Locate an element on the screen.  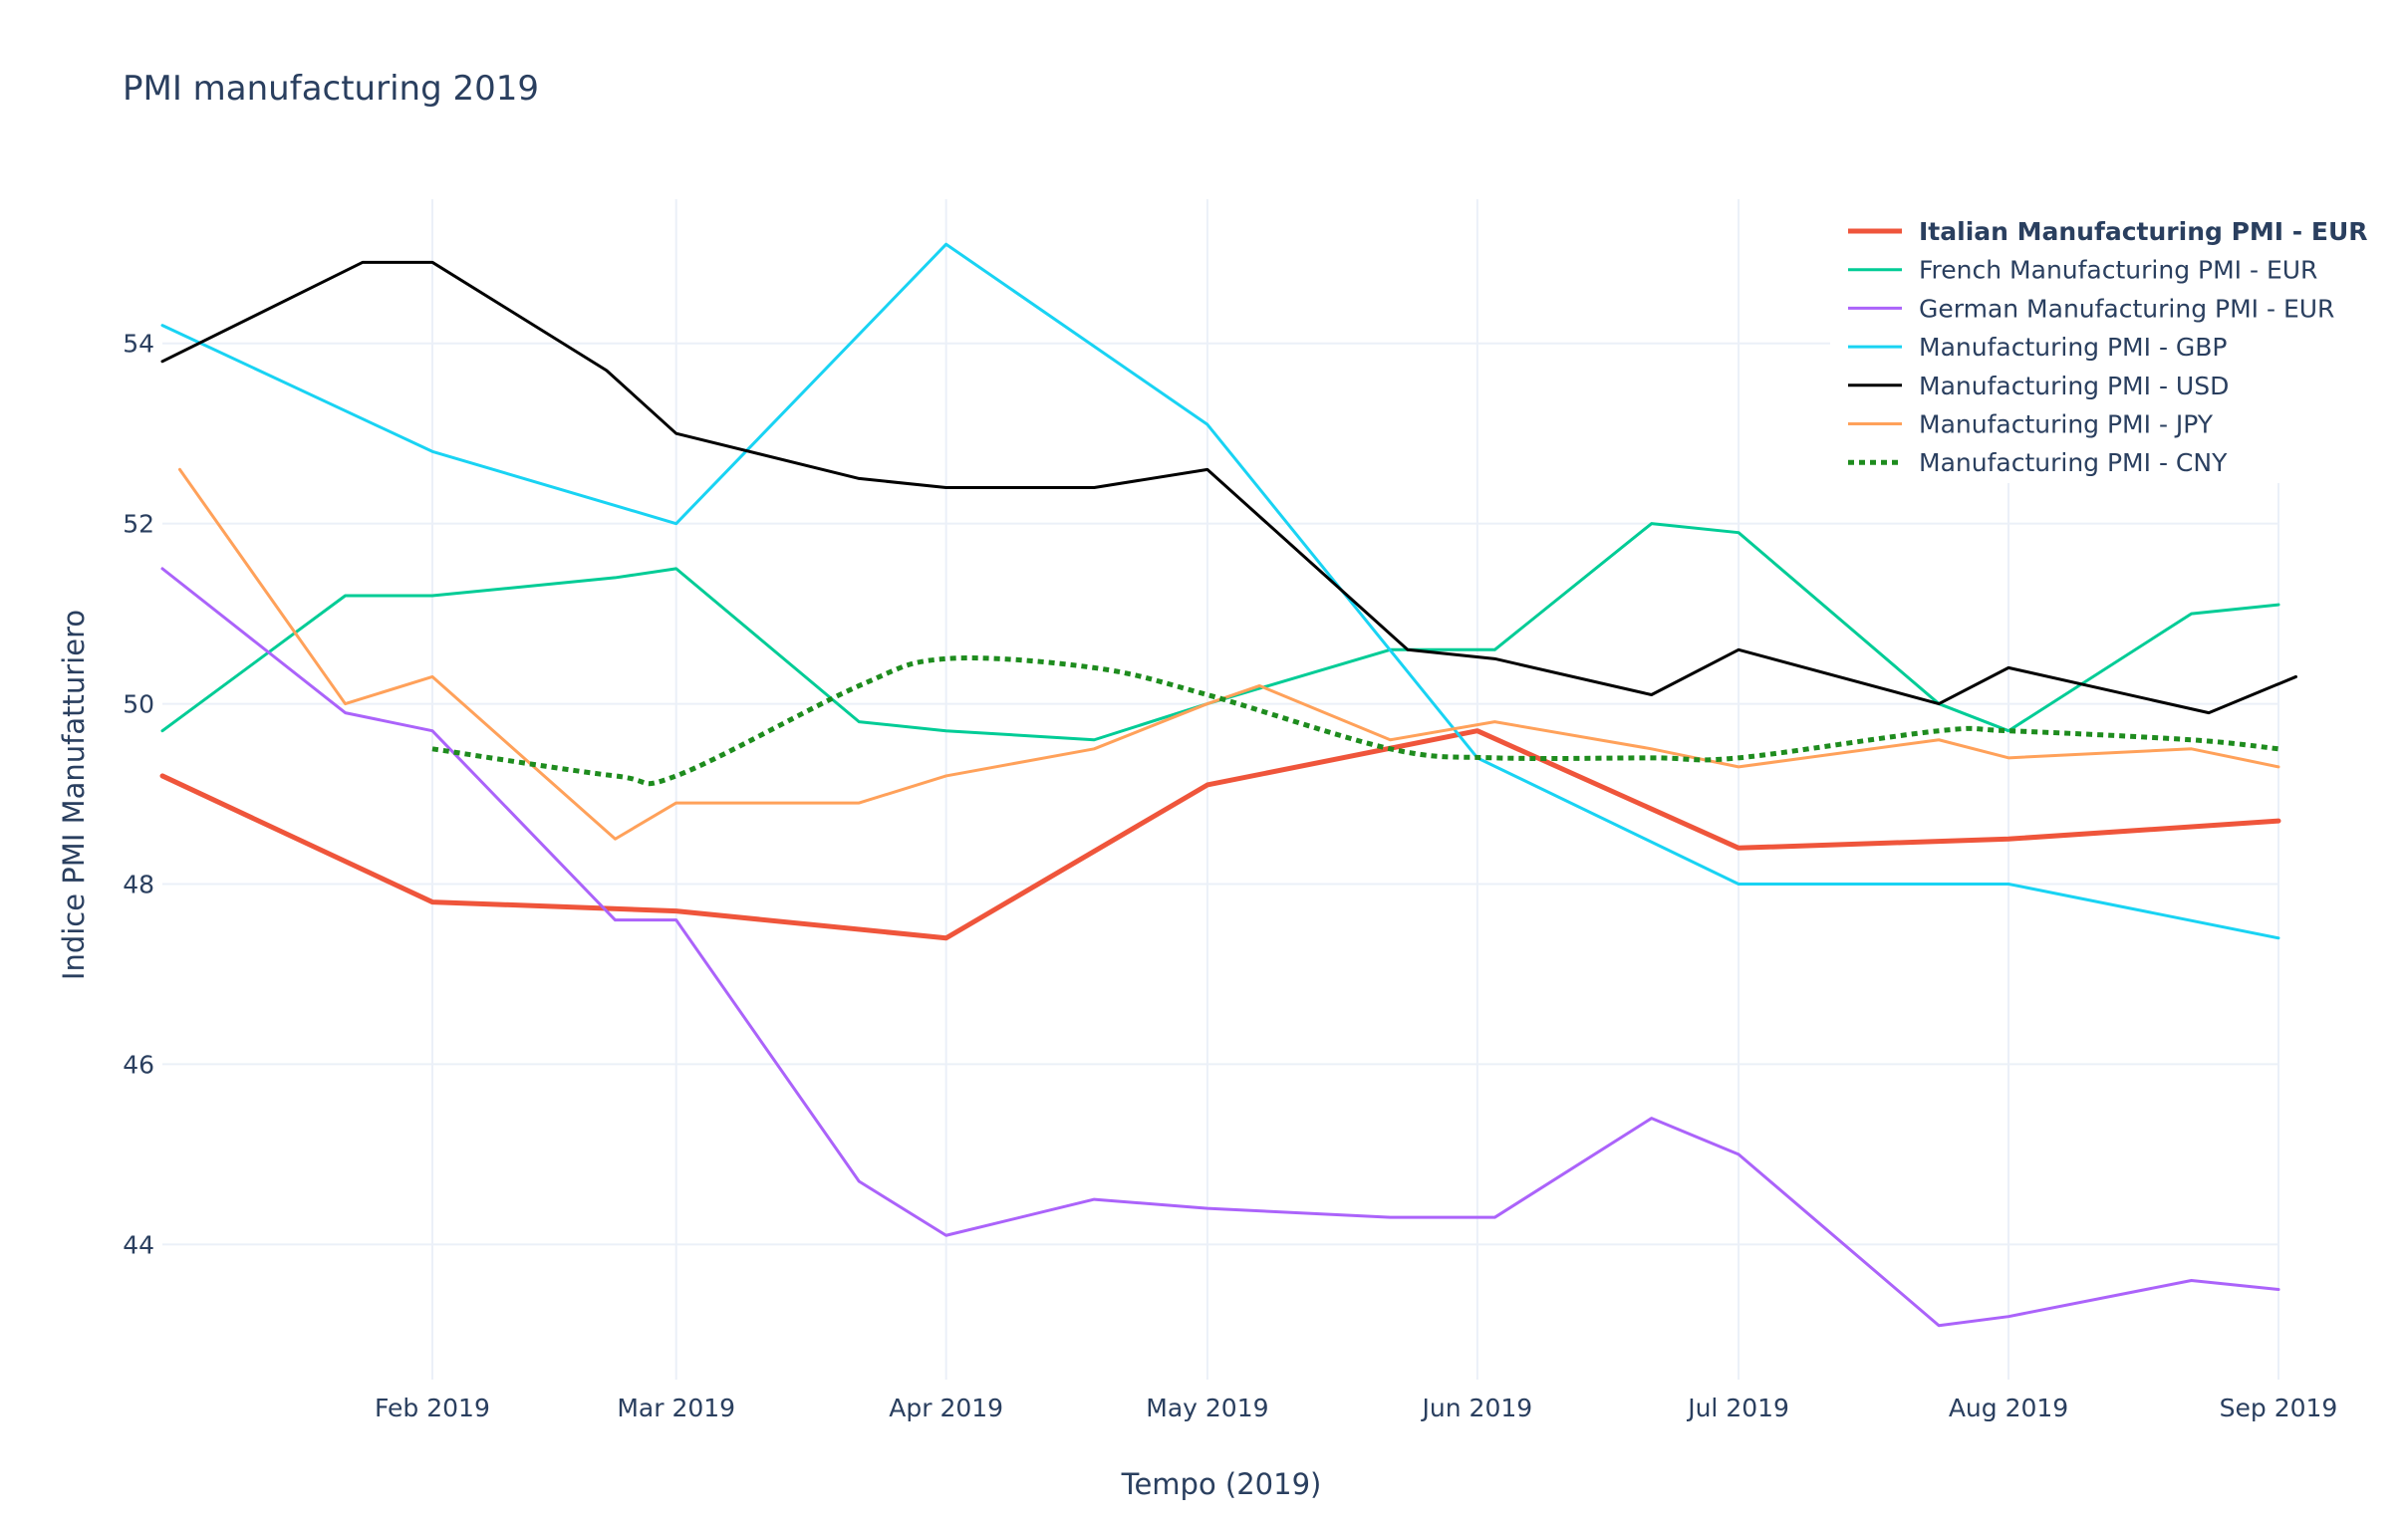
legend-item: Manufacturing PMI - USD is located at coordinates (2038, 386).